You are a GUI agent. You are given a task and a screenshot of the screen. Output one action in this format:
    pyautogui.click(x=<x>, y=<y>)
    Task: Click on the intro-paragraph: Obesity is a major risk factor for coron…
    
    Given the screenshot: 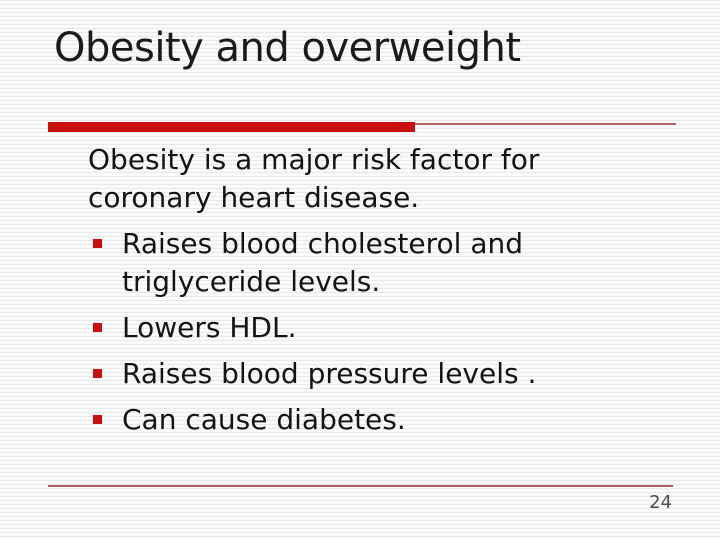 What is the action you would take?
    pyautogui.click(x=314, y=178)
    